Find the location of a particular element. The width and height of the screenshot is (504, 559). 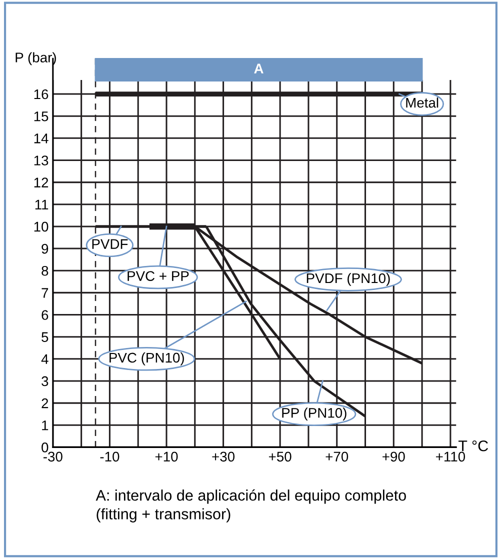

x-tick-label: +30 is located at coordinates (223, 457).